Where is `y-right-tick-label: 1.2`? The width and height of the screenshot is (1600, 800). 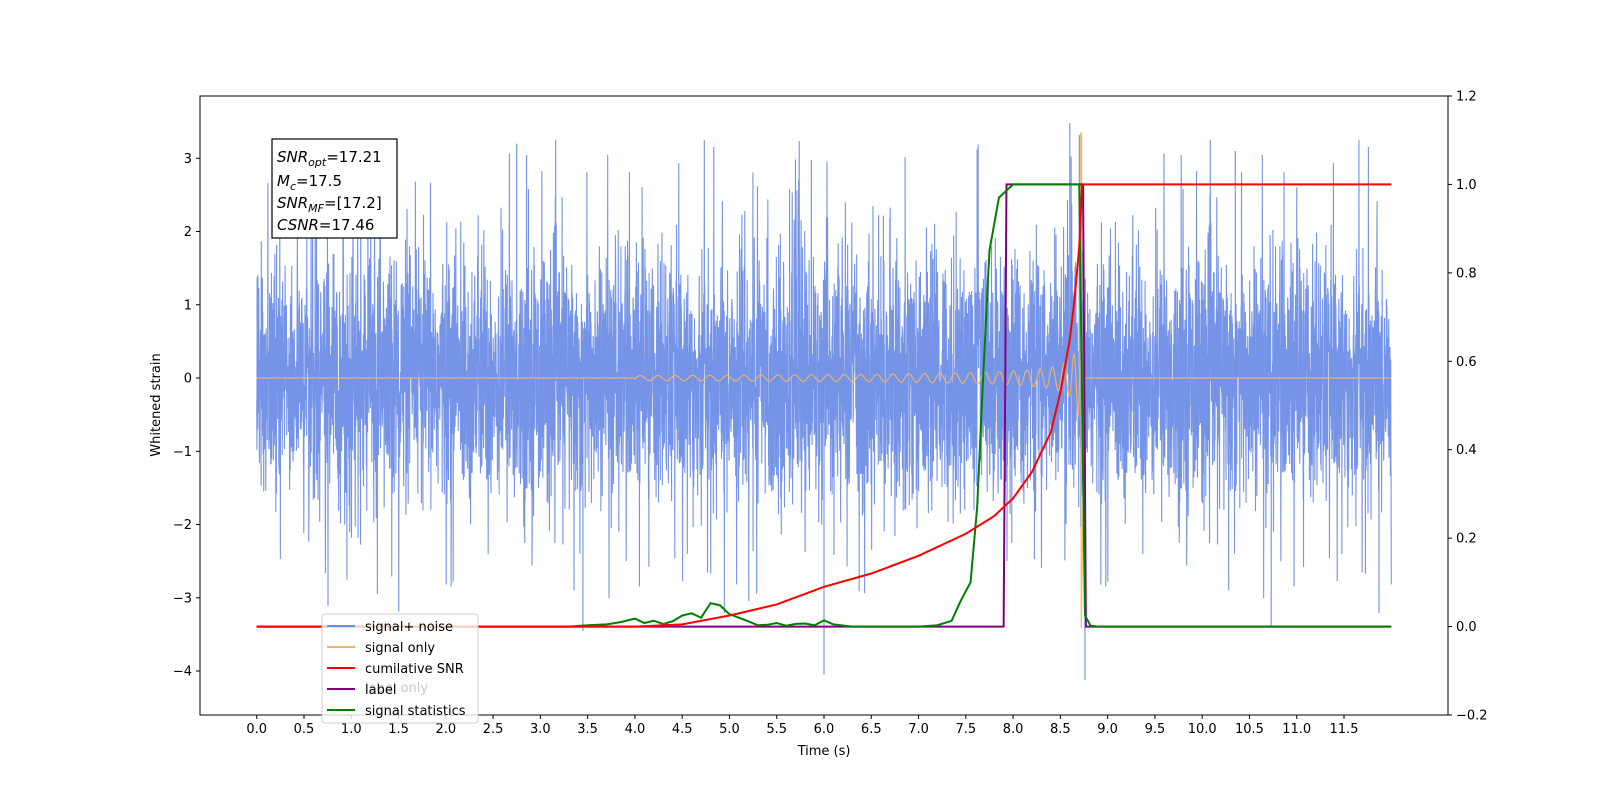 y-right-tick-label: 1.2 is located at coordinates (1466, 97).